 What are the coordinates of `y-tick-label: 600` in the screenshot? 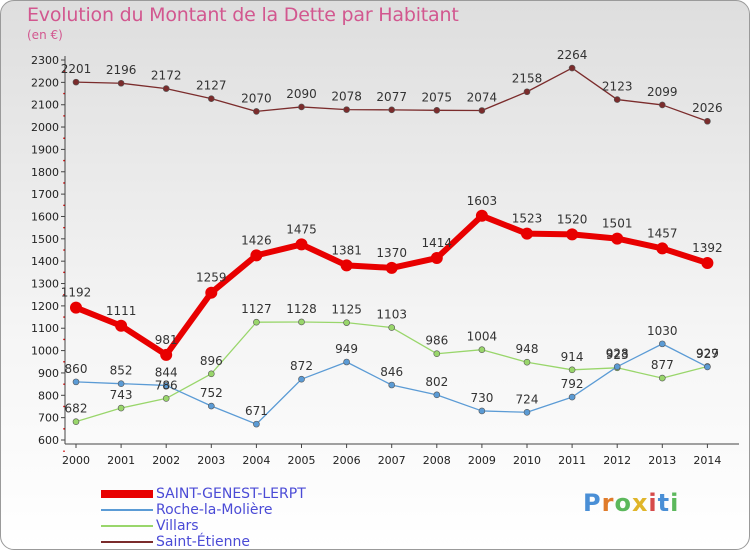 It's located at (48, 440).